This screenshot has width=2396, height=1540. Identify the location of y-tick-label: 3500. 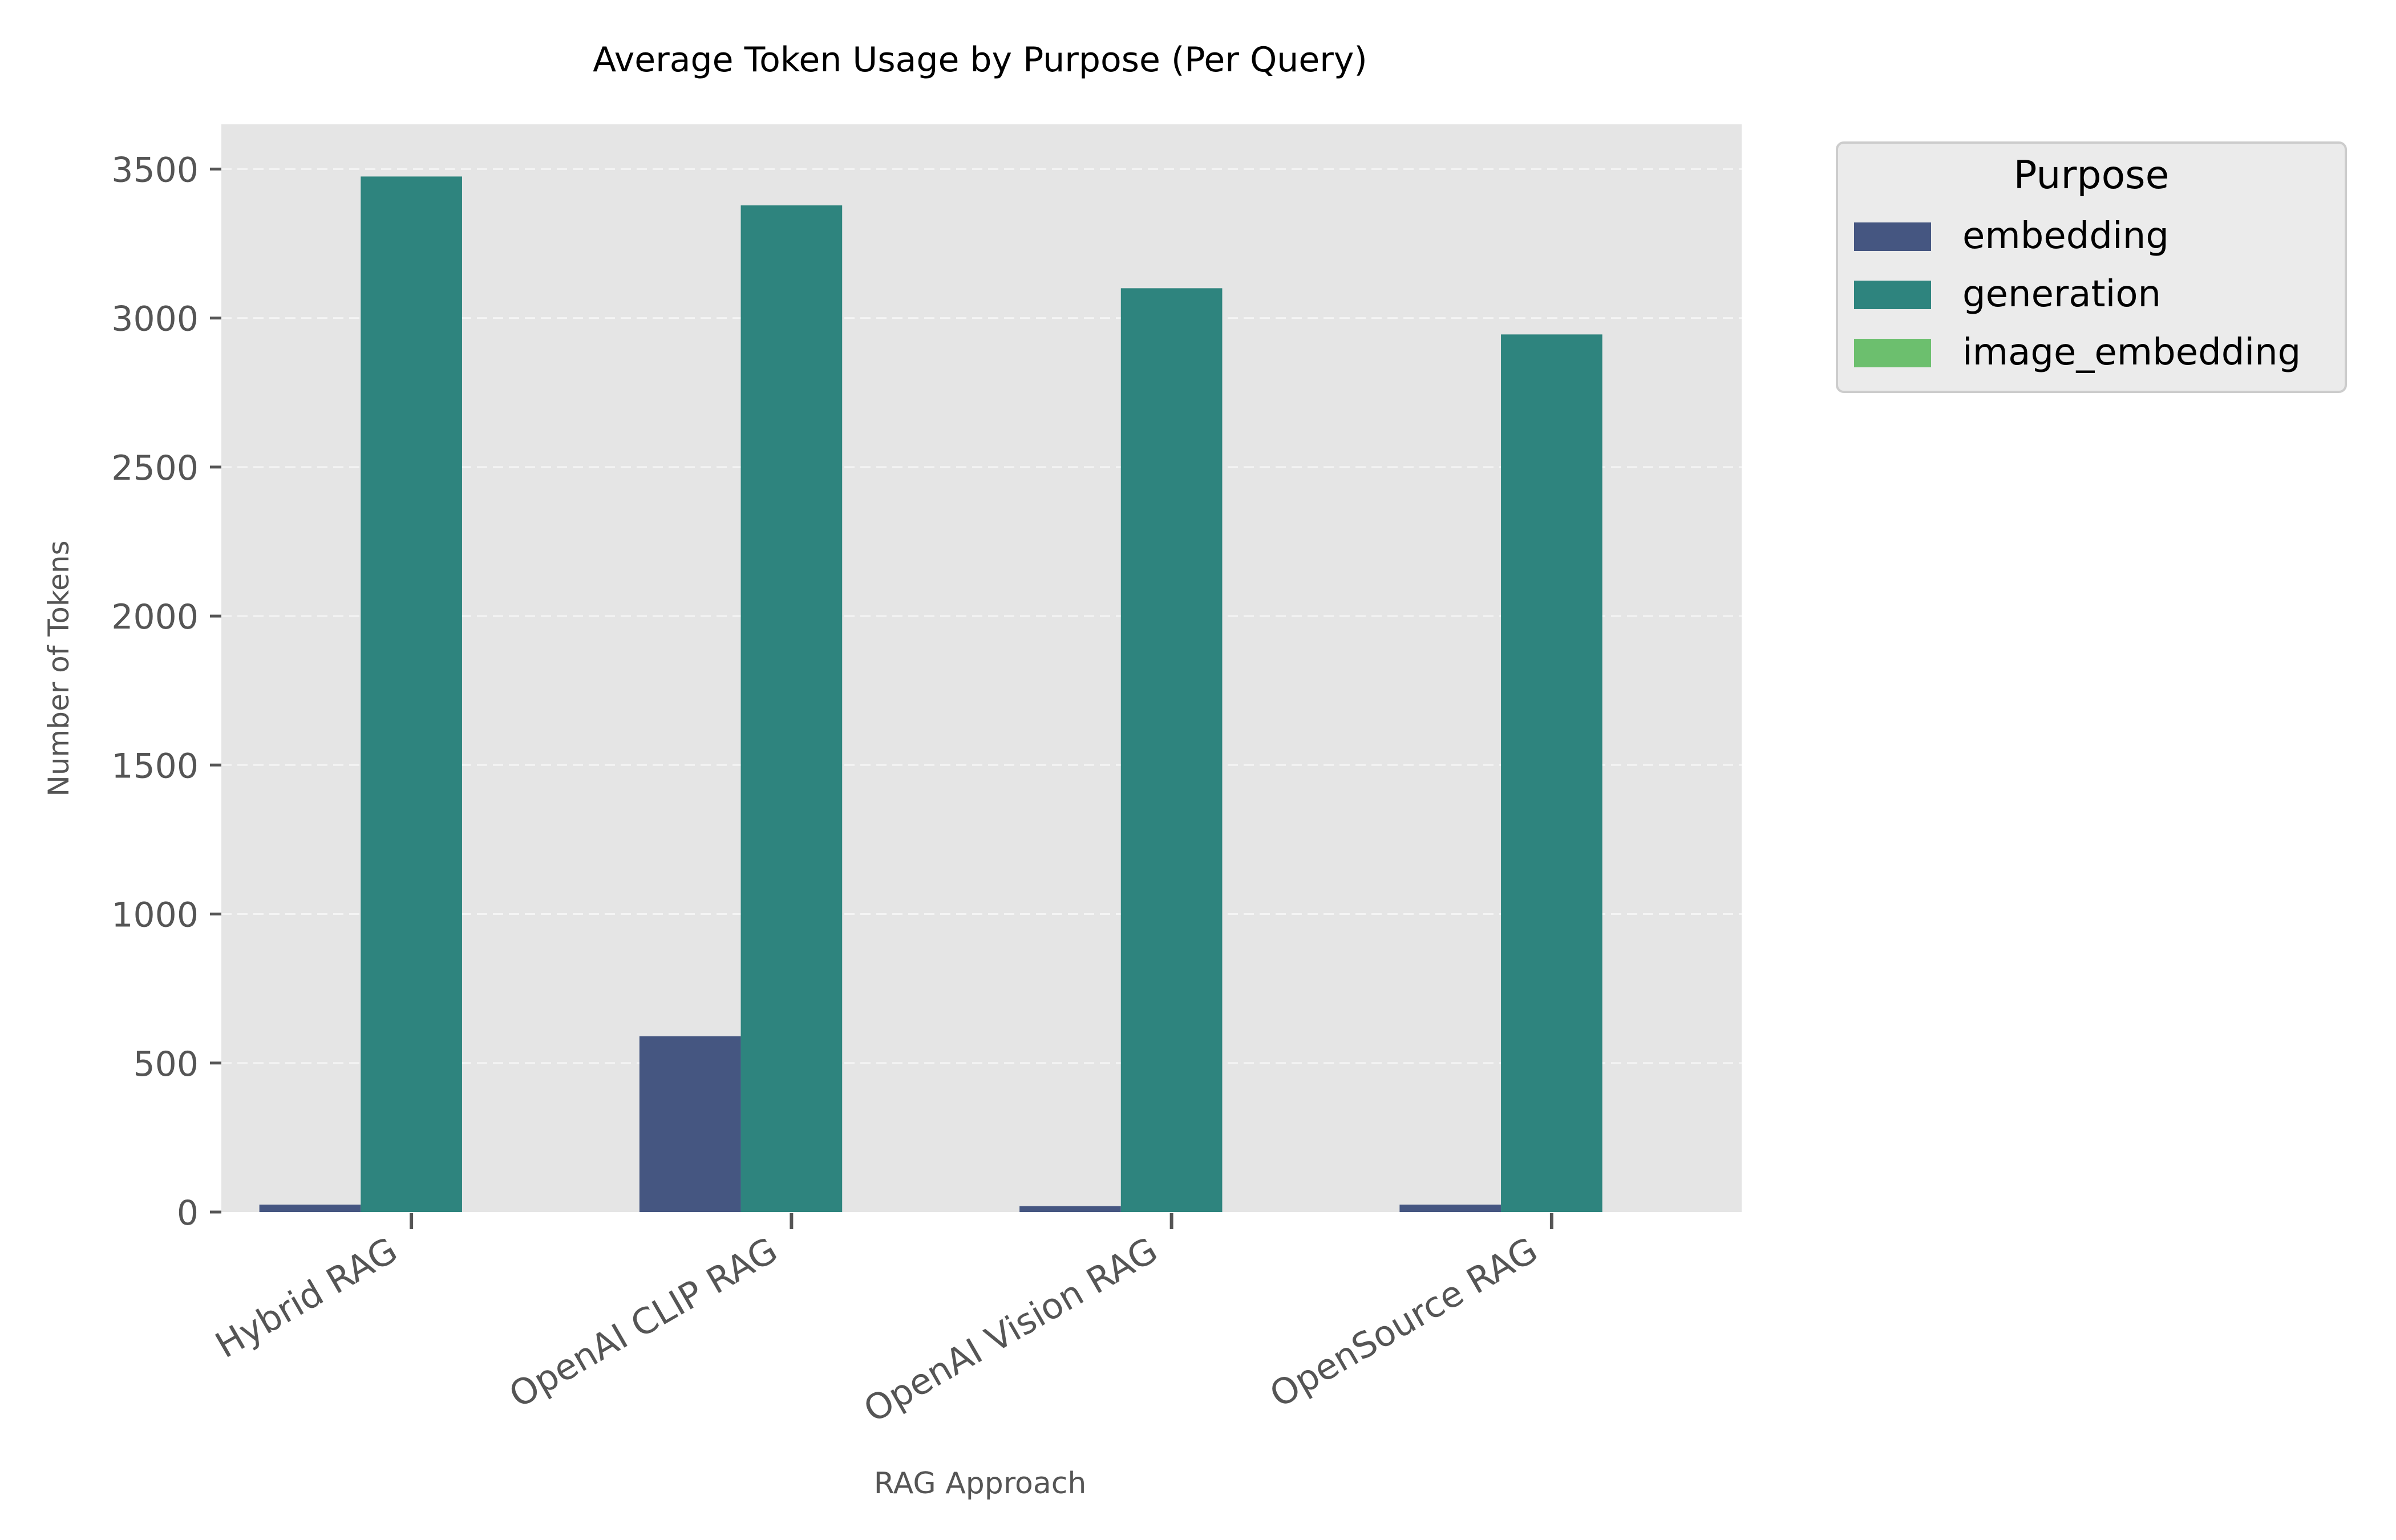
(155, 170).